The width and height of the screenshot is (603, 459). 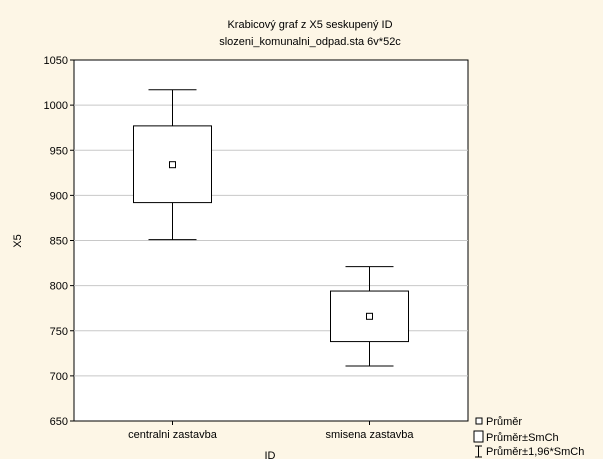 What do you see at coordinates (59, 196) in the screenshot?
I see `y-tick-label: 900` at bounding box center [59, 196].